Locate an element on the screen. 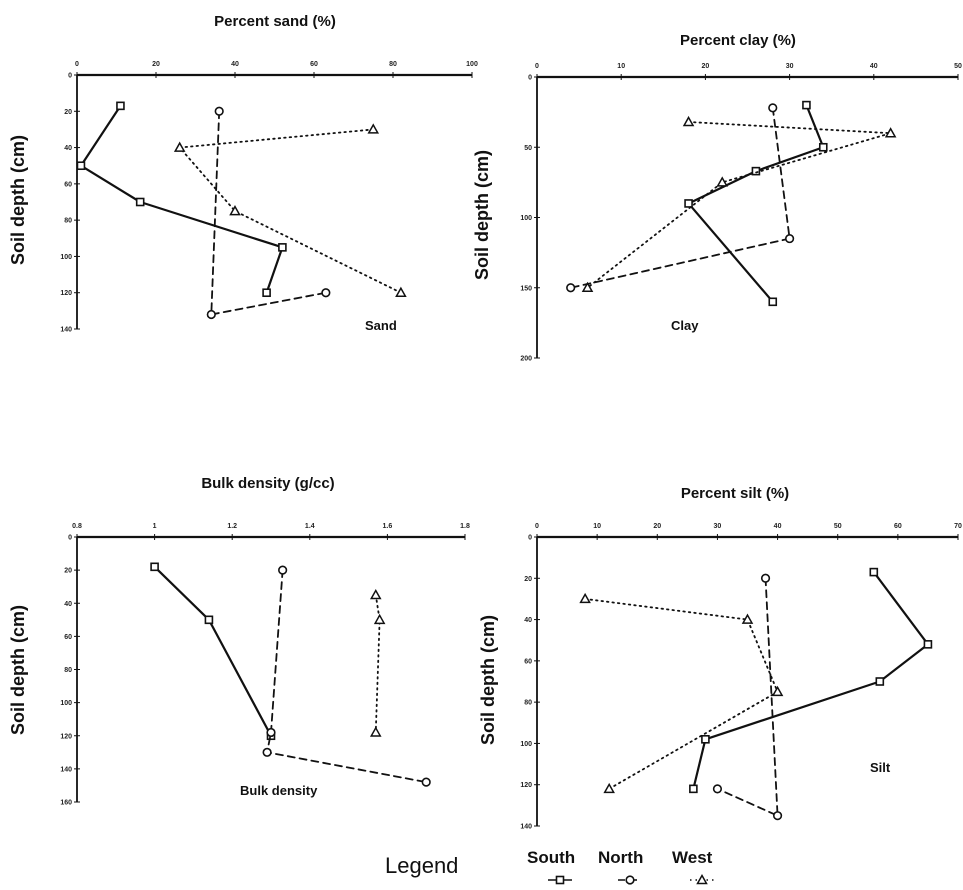  chart-title: Percent sand (%) is located at coordinates (275, 21).